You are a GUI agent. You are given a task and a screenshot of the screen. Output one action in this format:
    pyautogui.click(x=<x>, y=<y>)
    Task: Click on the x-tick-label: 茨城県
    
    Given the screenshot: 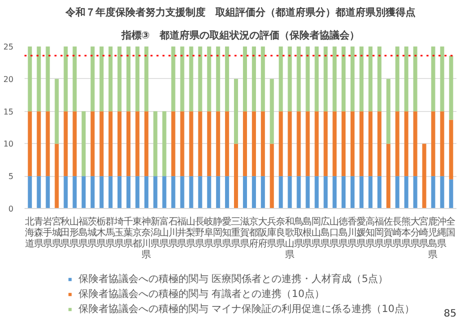 What is the action you would take?
    pyautogui.click(x=92, y=233)
    